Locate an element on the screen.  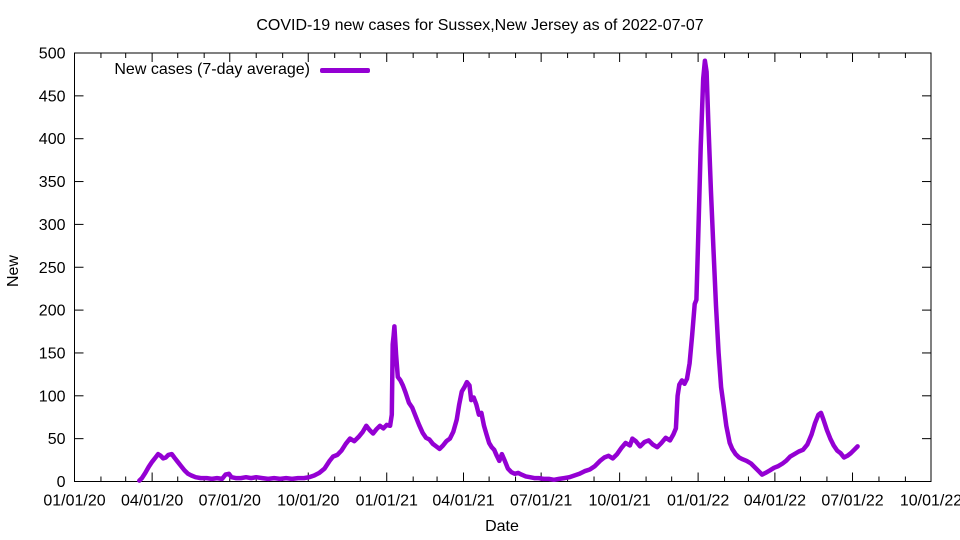
legend-line-sample is located at coordinates (345, 70).